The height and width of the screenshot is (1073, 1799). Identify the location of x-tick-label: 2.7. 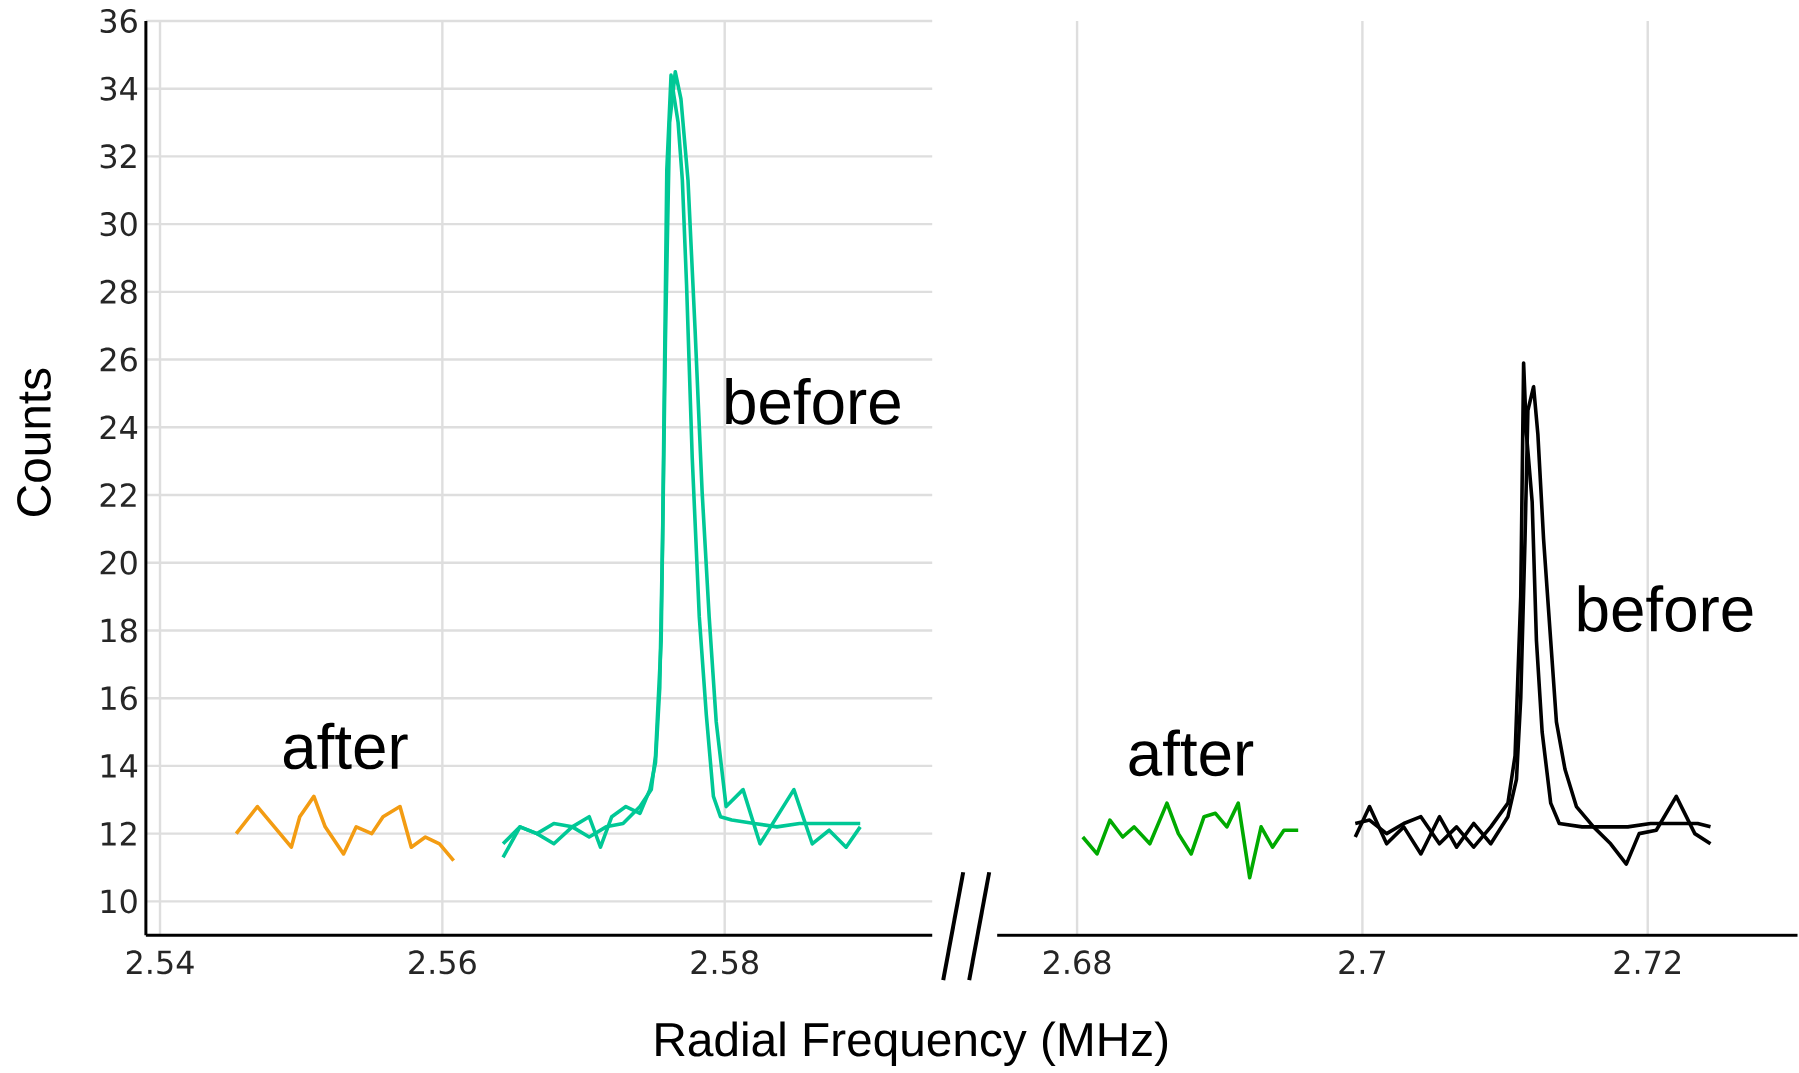
(1362, 962).